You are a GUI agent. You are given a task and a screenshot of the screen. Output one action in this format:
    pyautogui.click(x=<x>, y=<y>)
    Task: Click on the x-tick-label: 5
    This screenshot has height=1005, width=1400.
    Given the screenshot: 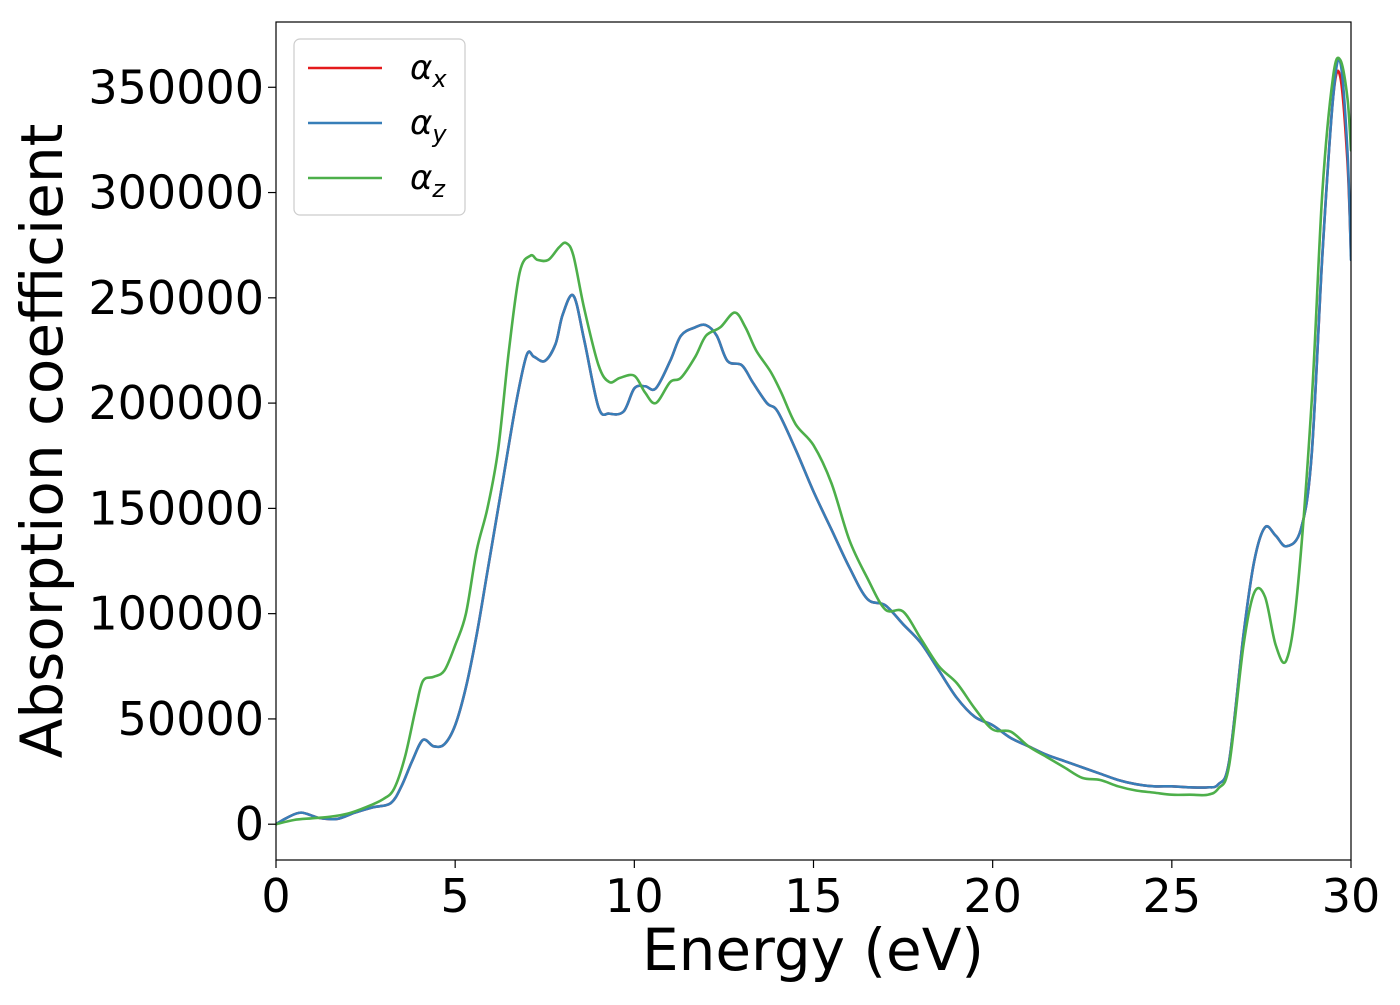 What is the action you would take?
    pyautogui.click(x=455, y=896)
    